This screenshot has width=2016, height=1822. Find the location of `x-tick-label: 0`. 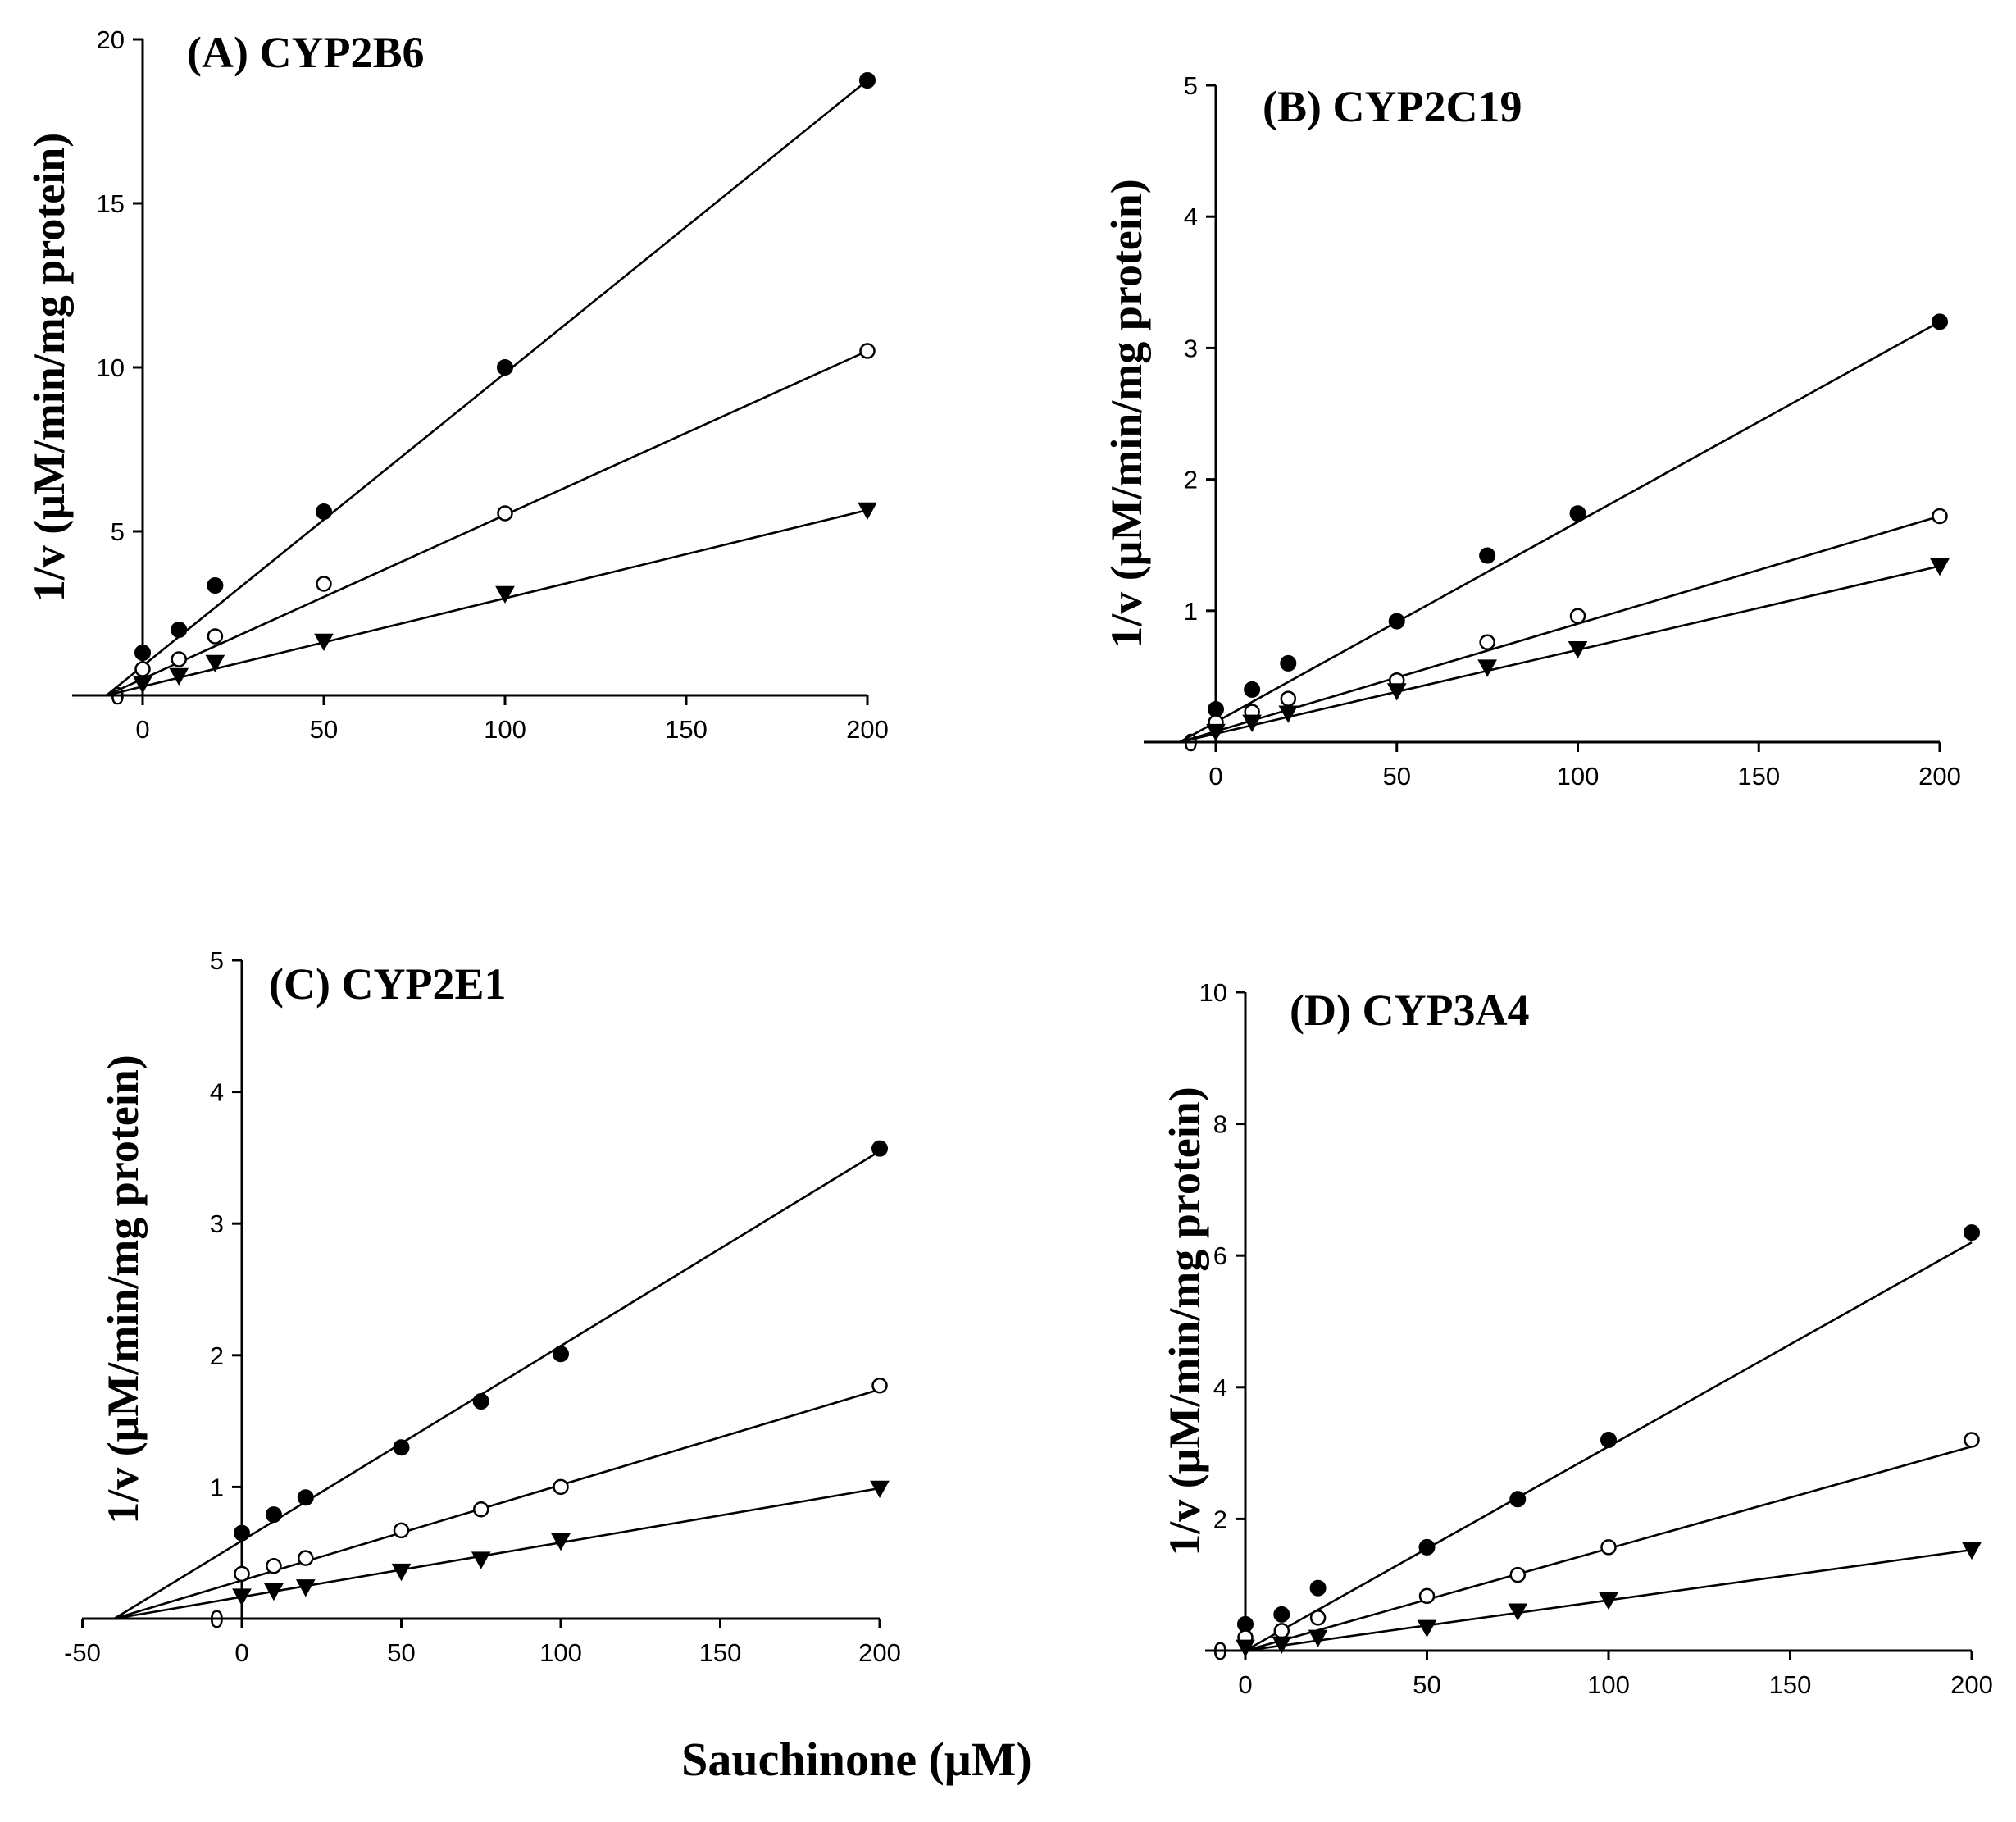

x-tick-label: 0 is located at coordinates (1245, 1684).